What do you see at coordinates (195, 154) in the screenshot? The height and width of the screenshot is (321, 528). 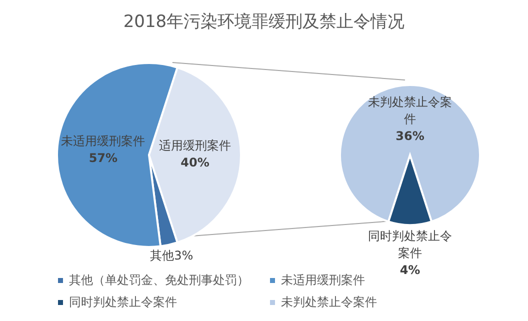 I see `data-label: 适用缓刑案件 40%` at bounding box center [195, 154].